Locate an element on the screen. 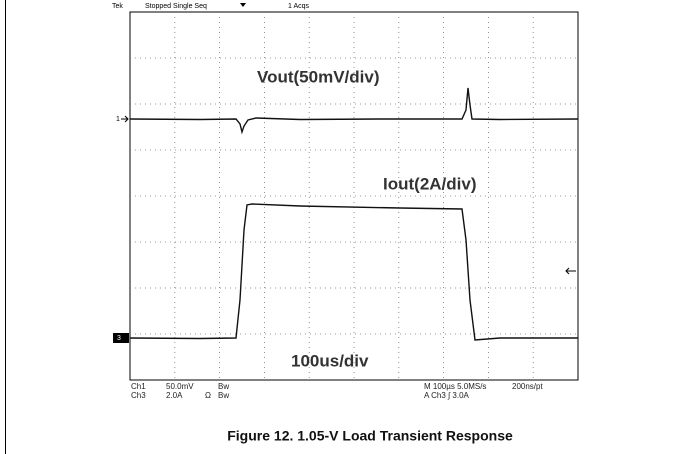  vout-label: Vout(50mV/div) is located at coordinates (318, 76).